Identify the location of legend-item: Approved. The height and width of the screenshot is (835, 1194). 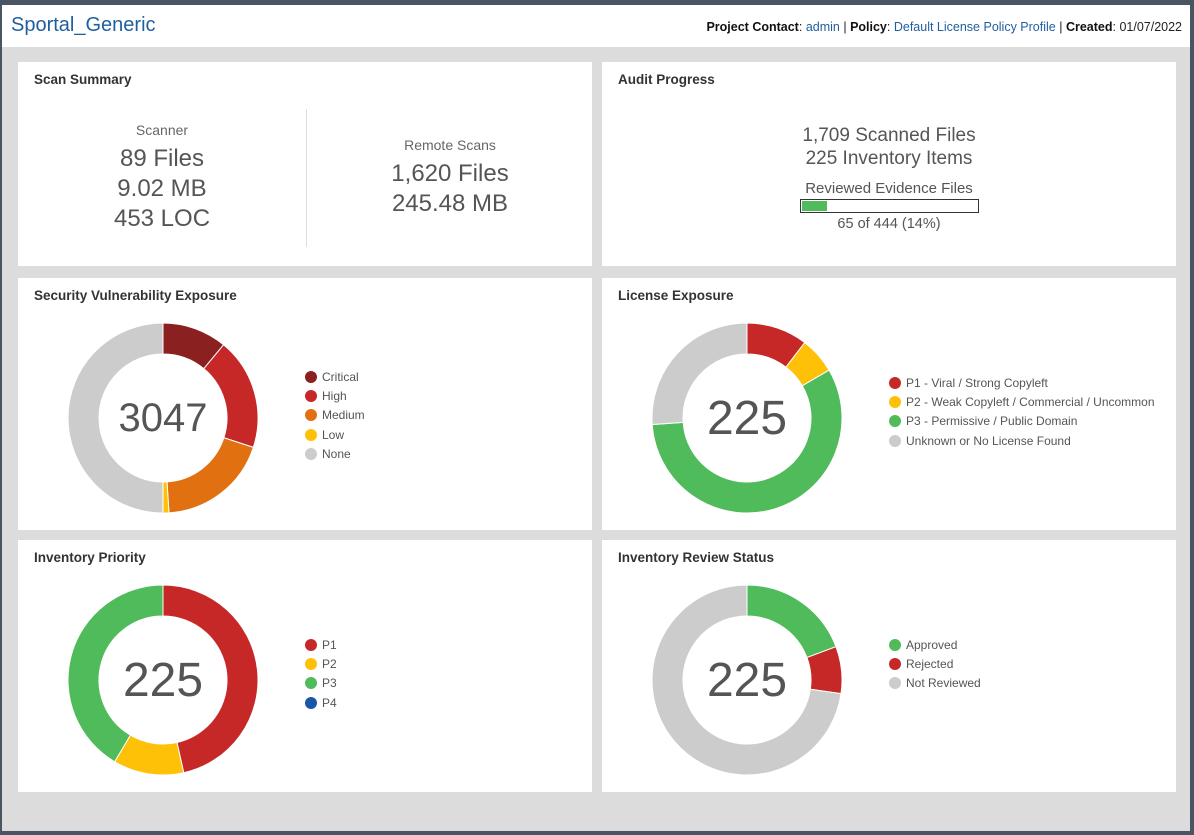
(935, 644).